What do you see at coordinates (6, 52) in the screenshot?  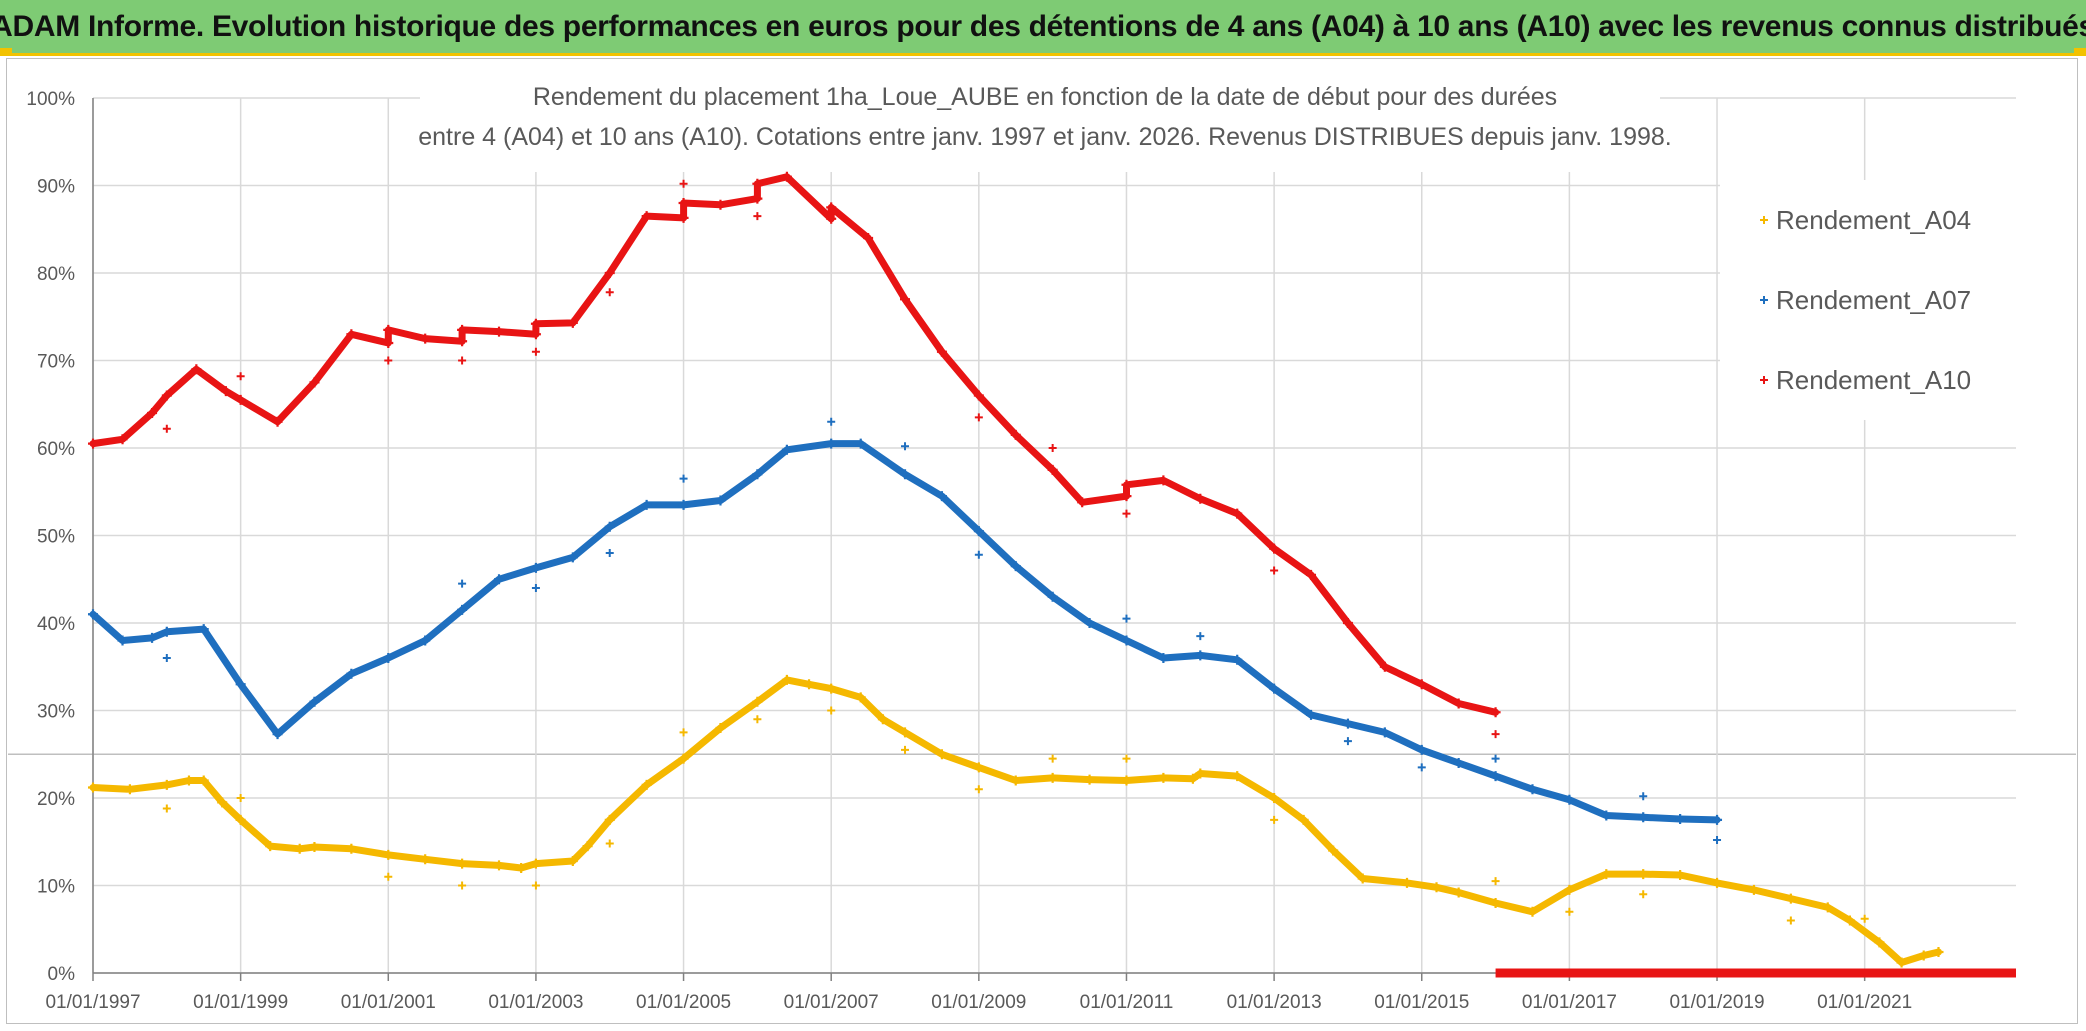 I see `banner-accent-left` at bounding box center [6, 52].